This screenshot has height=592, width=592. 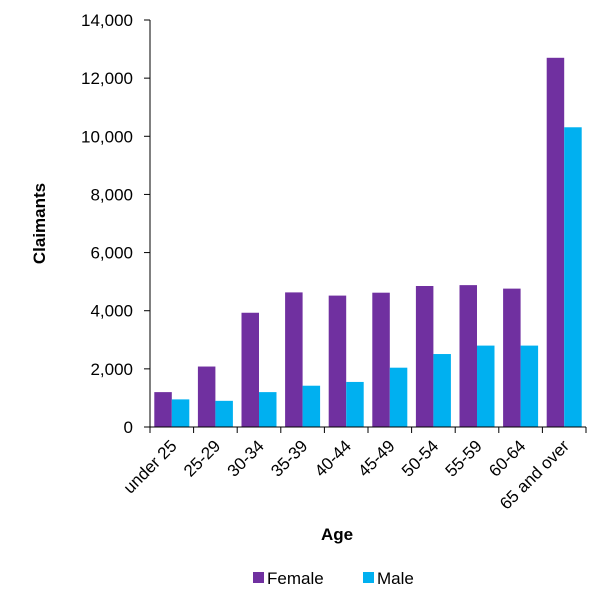 What do you see at coordinates (111, 194) in the screenshot?
I see `y-tick-label: 8,000` at bounding box center [111, 194].